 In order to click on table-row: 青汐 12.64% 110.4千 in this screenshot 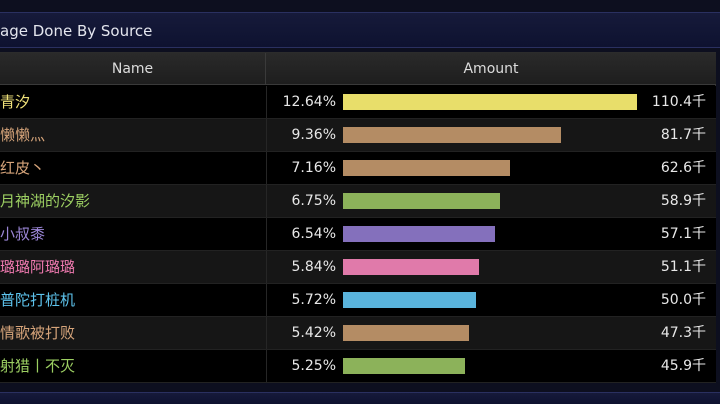, I will do `click(358, 102)`.